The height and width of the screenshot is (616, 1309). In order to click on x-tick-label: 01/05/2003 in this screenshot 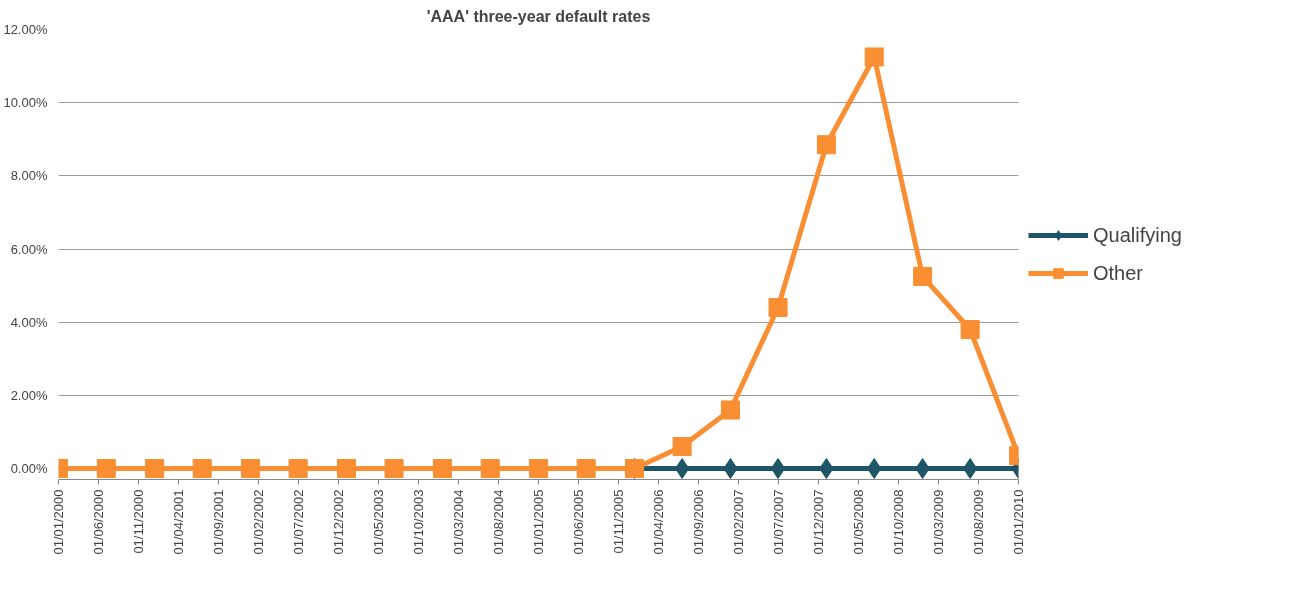, I will do `click(378, 522)`.